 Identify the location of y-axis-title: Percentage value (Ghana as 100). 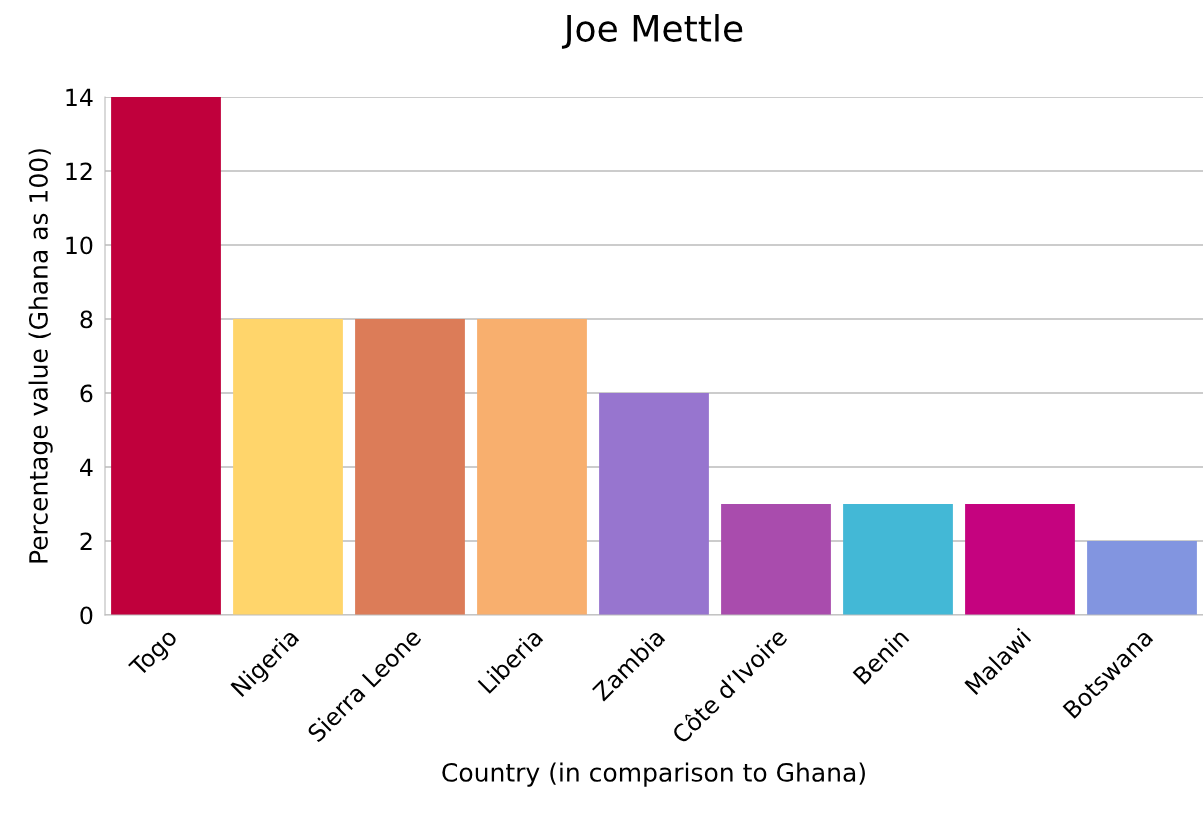
(40, 356).